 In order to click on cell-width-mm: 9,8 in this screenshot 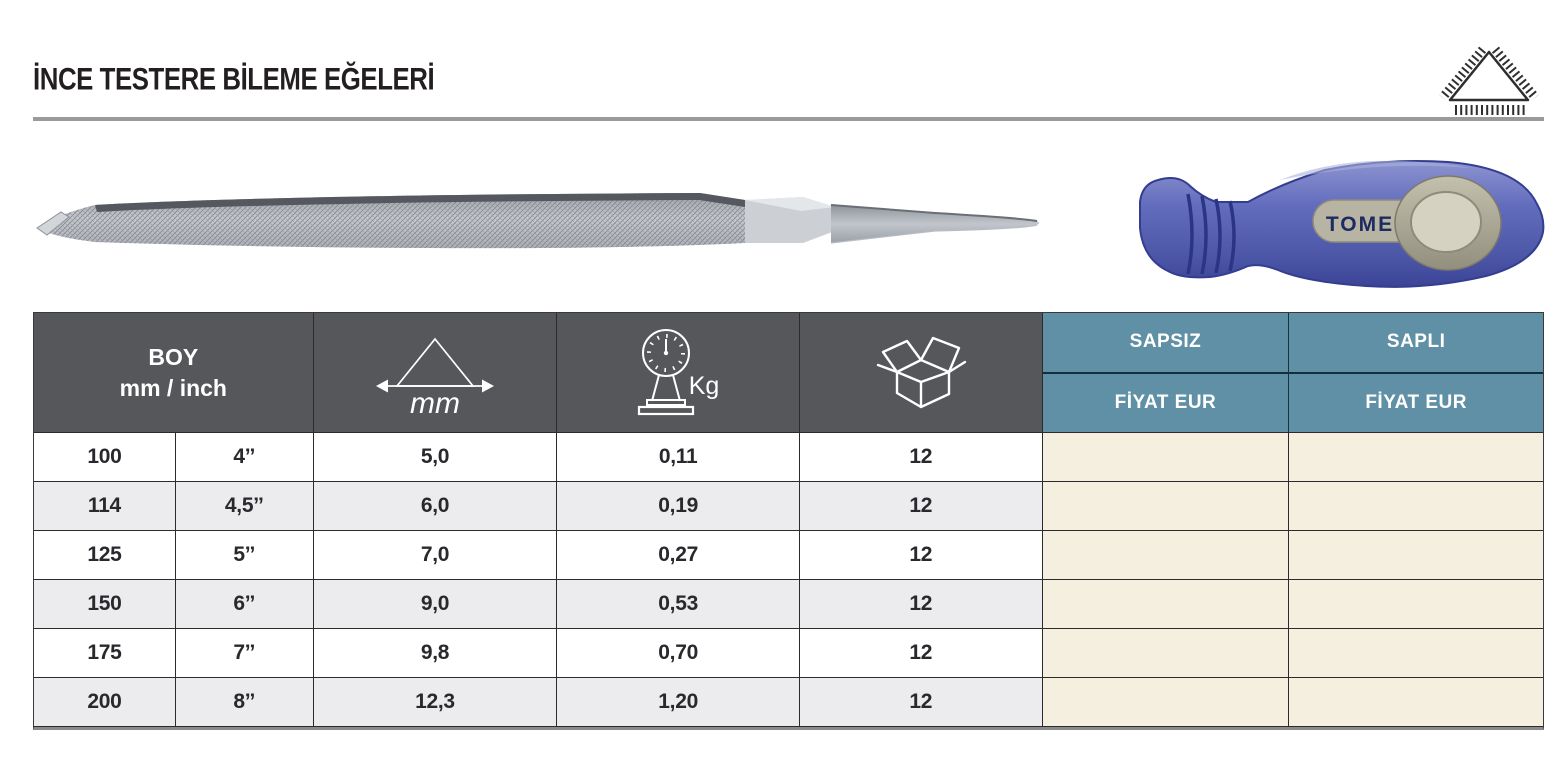, I will do `click(435, 653)`.